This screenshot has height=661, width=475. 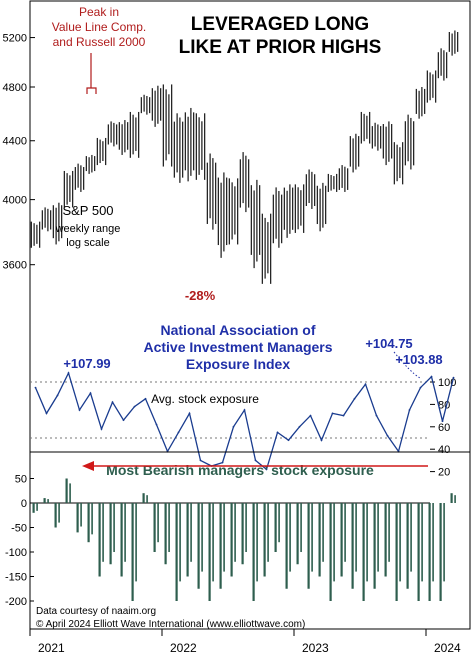 What do you see at coordinates (444, 473) in the screenshot?
I see `exposure-tick-label-20: 20` at bounding box center [444, 473].